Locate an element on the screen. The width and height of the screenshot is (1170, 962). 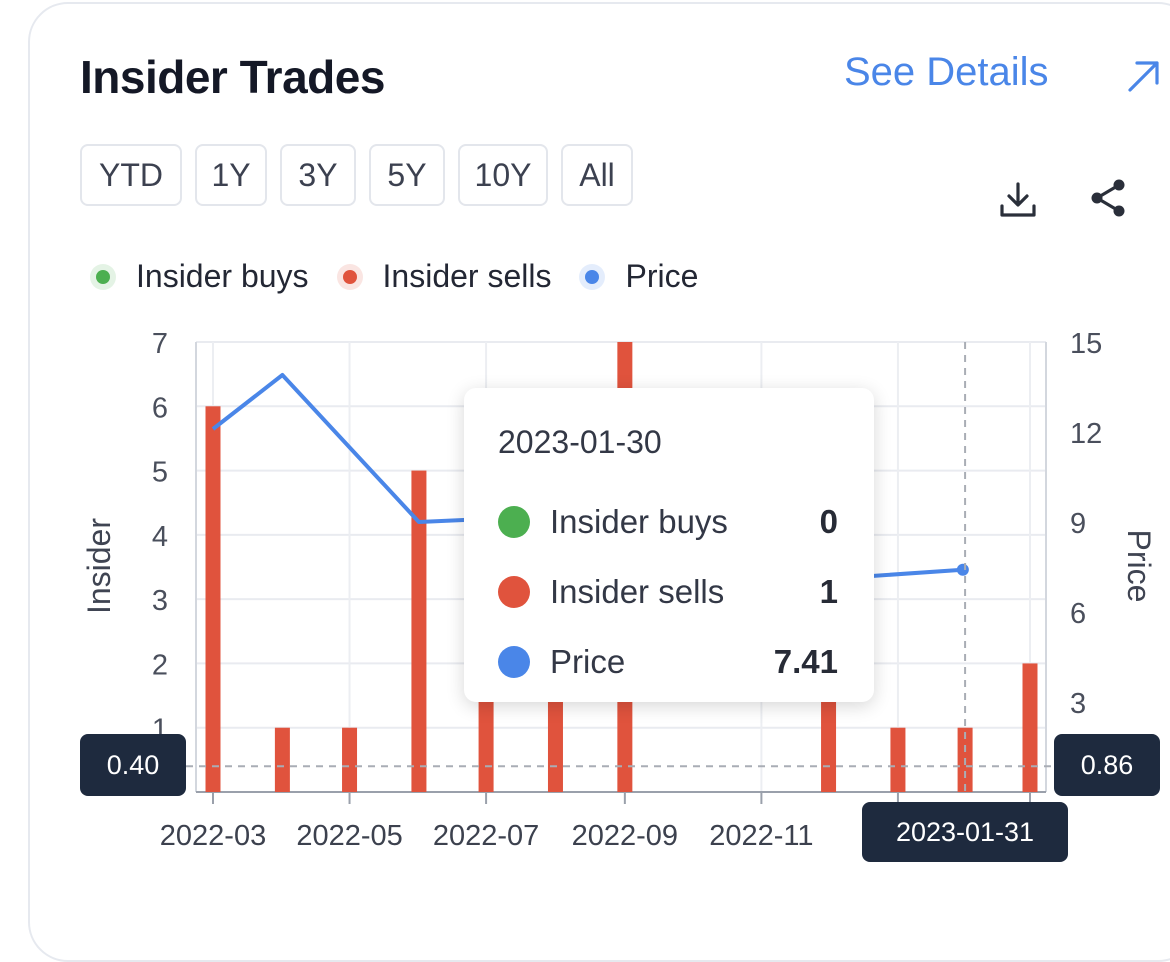
range-5y-button: 5Y is located at coordinates (407, 175).